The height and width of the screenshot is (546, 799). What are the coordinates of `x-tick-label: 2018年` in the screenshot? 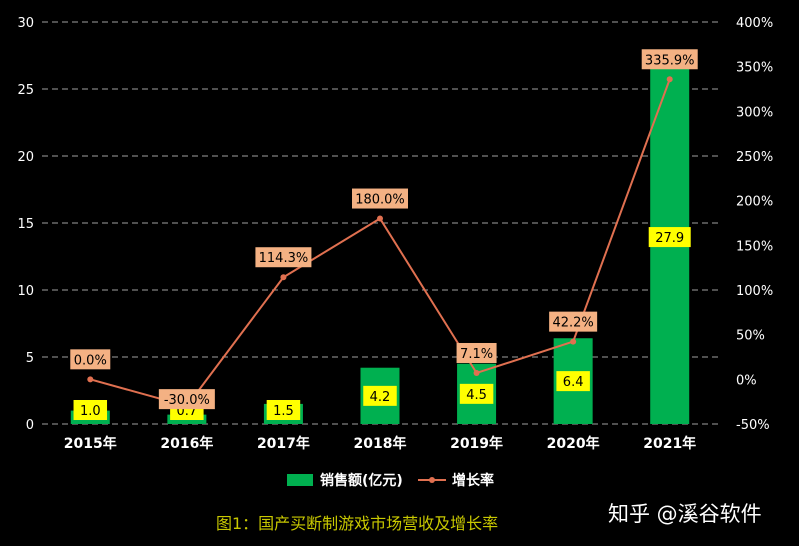 It's located at (380, 443).